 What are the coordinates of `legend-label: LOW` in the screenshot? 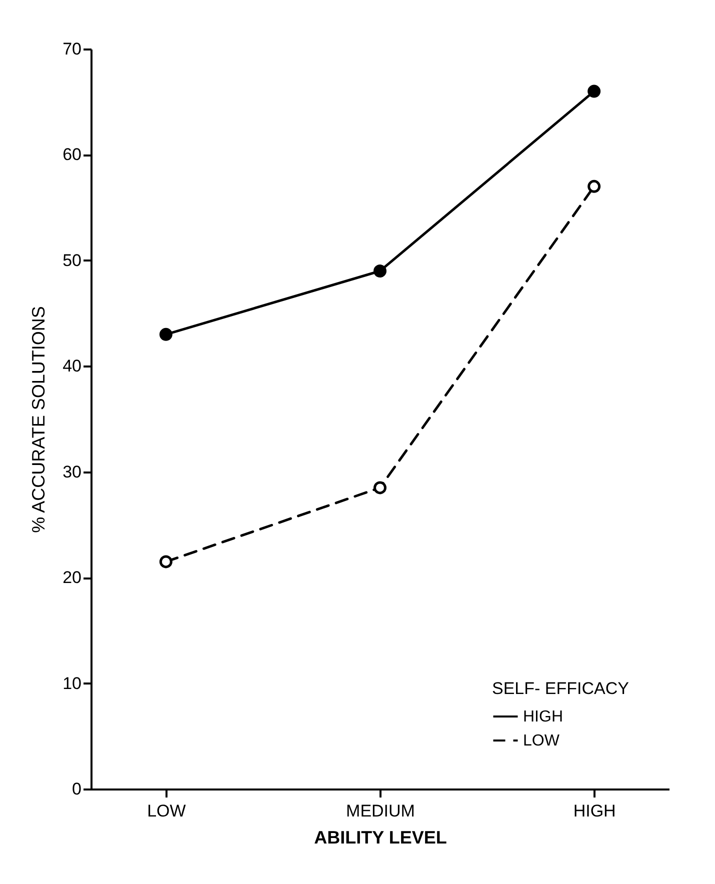 It's located at (541, 741).